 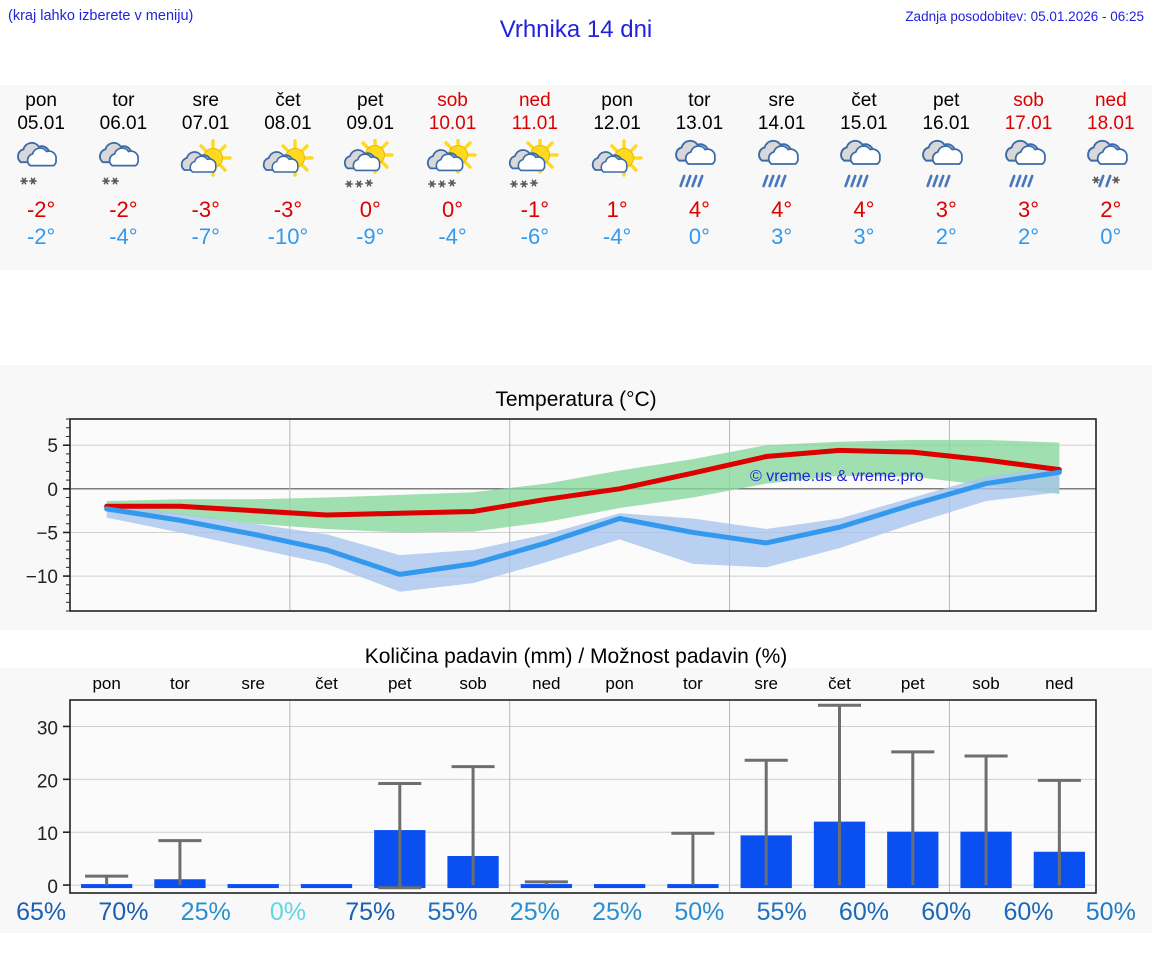 I want to click on forecast-day-date: 13.01, so click(x=699, y=123).